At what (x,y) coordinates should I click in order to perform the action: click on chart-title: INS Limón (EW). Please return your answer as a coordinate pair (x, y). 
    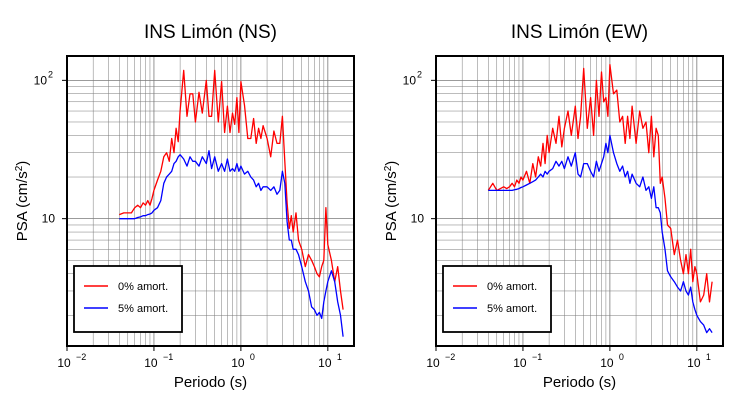
    Looking at the image, I should click on (579, 32).